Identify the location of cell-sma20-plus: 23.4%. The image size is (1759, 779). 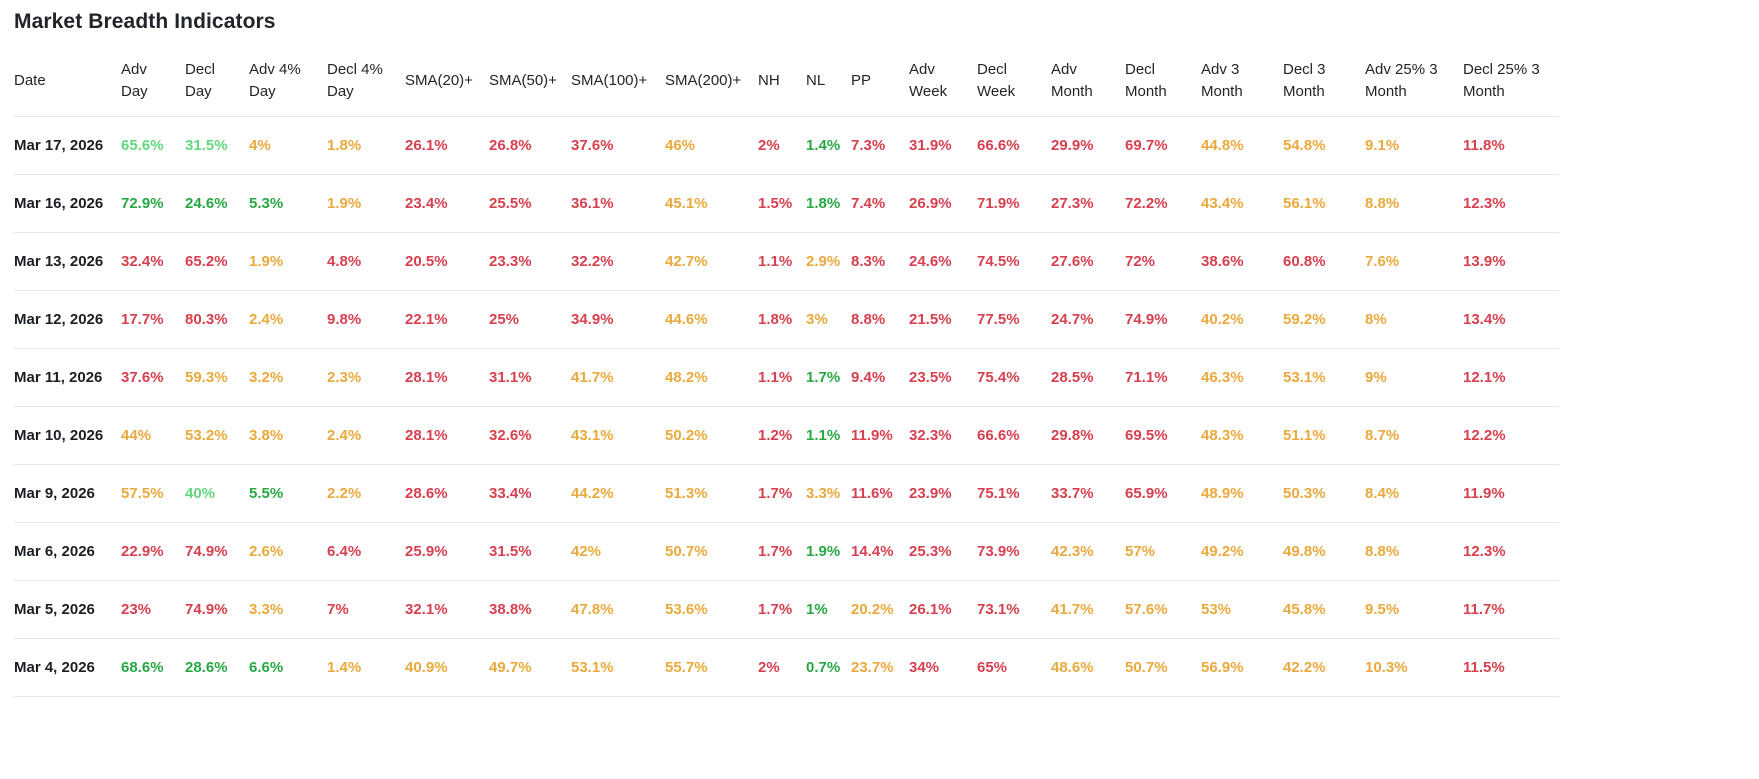
(447, 203).